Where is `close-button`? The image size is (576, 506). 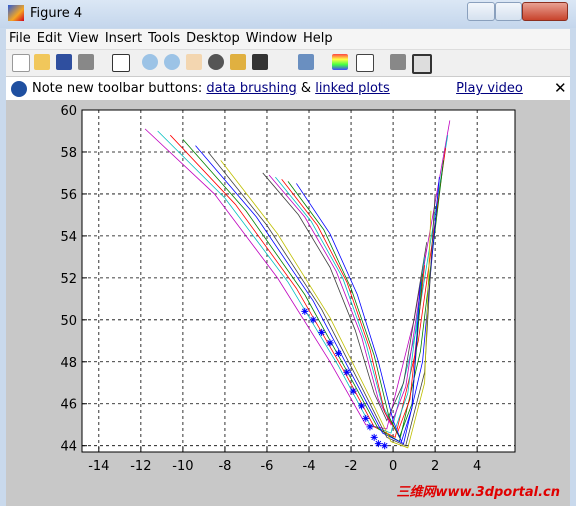 close-button is located at coordinates (545, 11).